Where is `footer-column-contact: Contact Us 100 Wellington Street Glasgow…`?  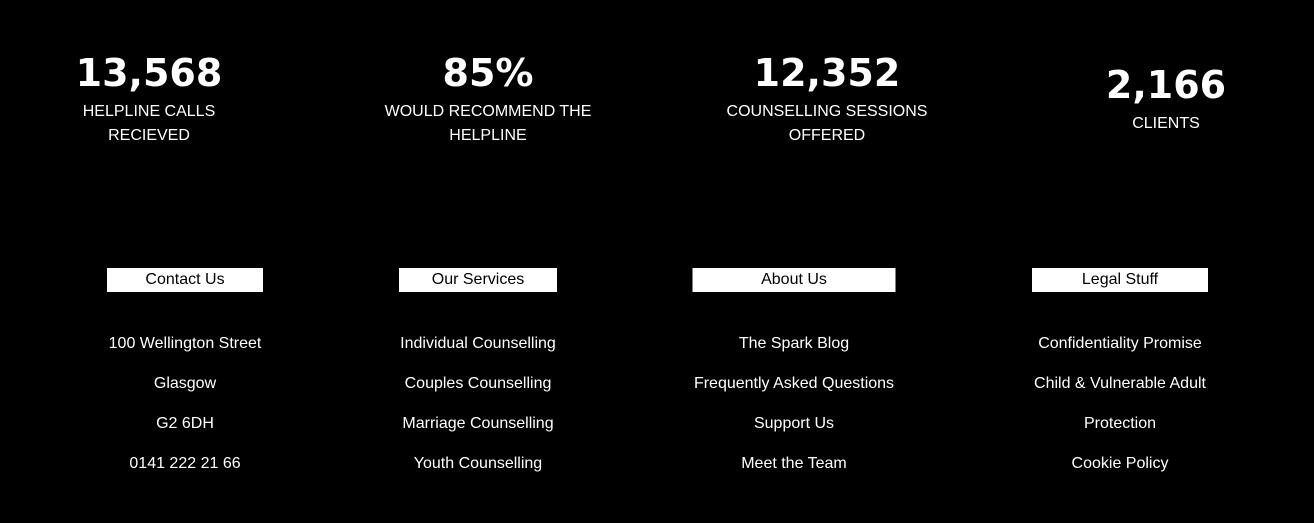
footer-column-contact: Contact Us 100 Wellington Street Glasgow… is located at coordinates (185, 380).